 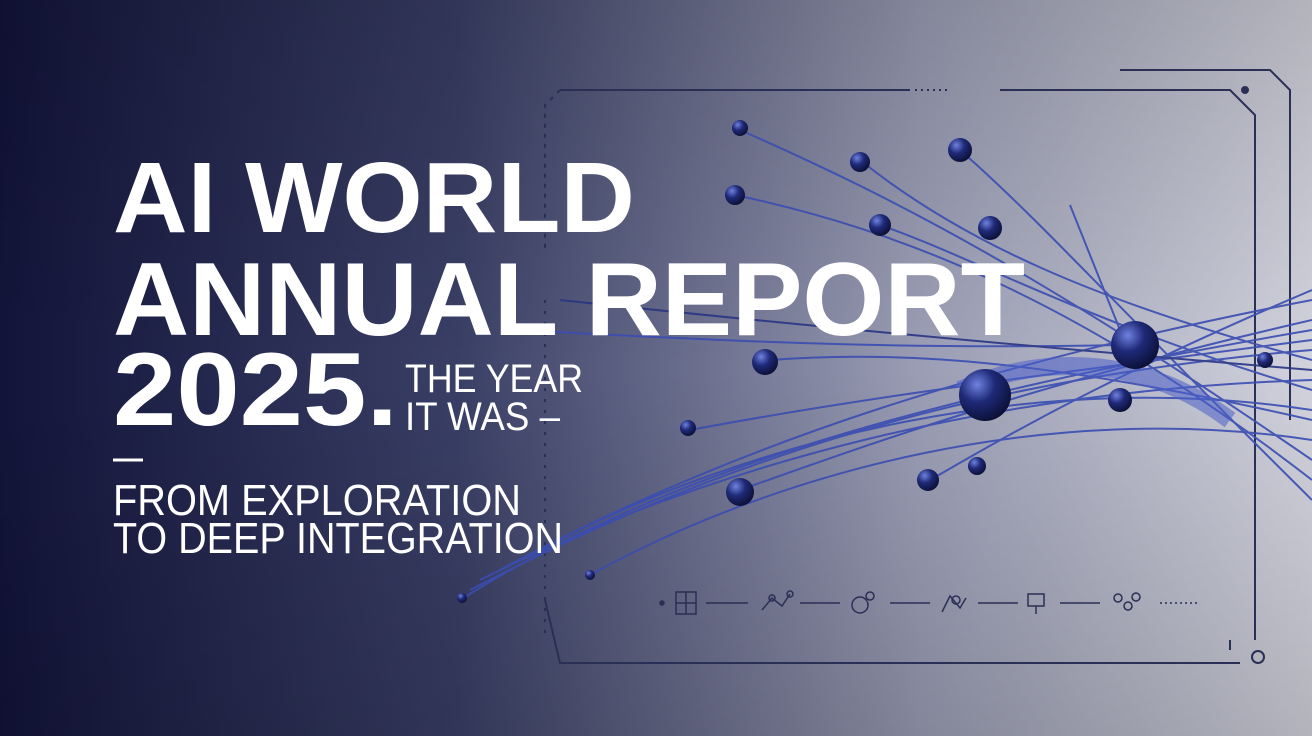 What do you see at coordinates (338, 538) in the screenshot?
I see `subtitle: TO DEEP INTEGRATION` at bounding box center [338, 538].